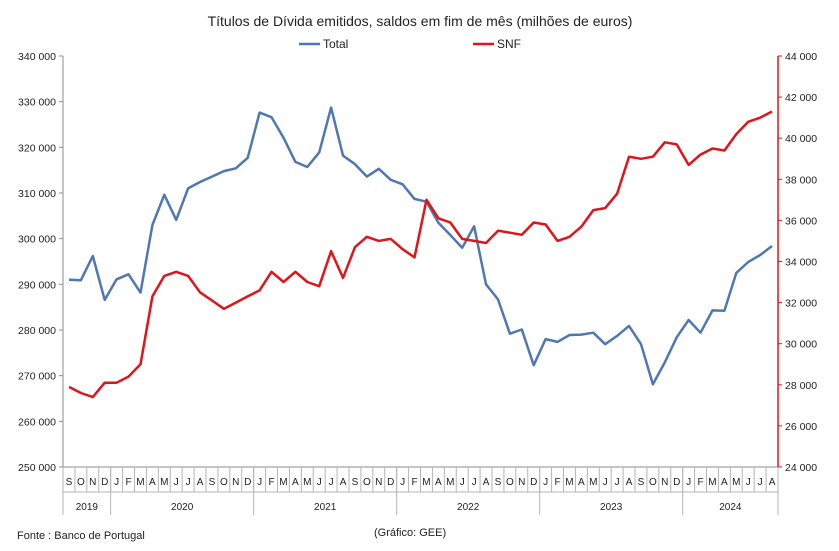 The height and width of the screenshot is (551, 839). What do you see at coordinates (410, 44) in the screenshot?
I see `legend: Total SNF` at bounding box center [410, 44].